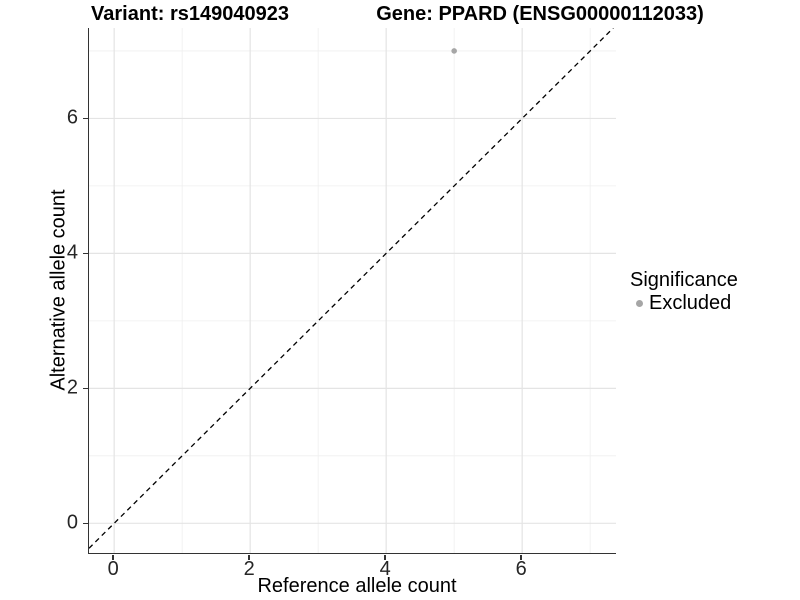 The image size is (800, 600). What do you see at coordinates (690, 303) in the screenshot?
I see `legend-item-label: Excluded` at bounding box center [690, 303].